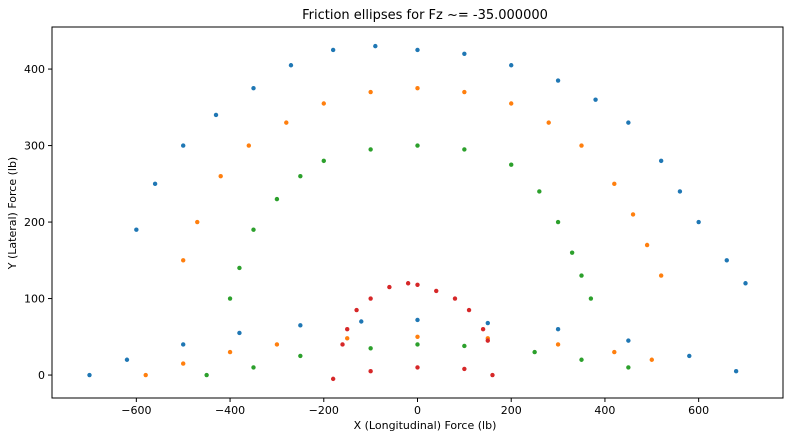 The height and width of the screenshot is (439, 793). Describe the element at coordinates (230, 410) in the screenshot. I see `x-tick-label: −400` at that location.